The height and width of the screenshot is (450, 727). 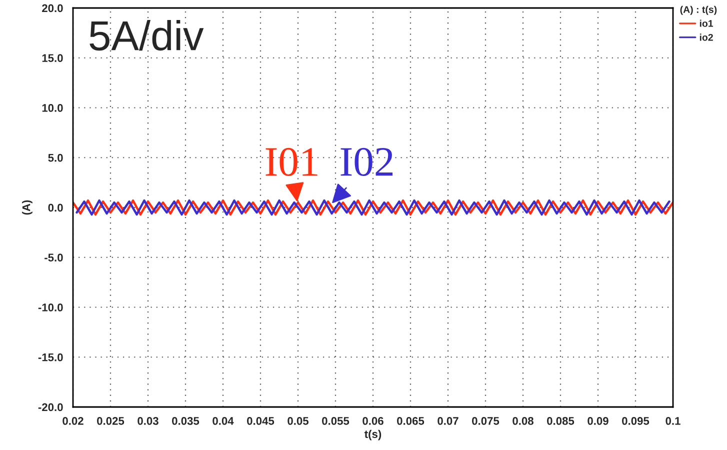 What do you see at coordinates (27, 207) in the screenshot?
I see `y-axis-title: (A)` at bounding box center [27, 207].